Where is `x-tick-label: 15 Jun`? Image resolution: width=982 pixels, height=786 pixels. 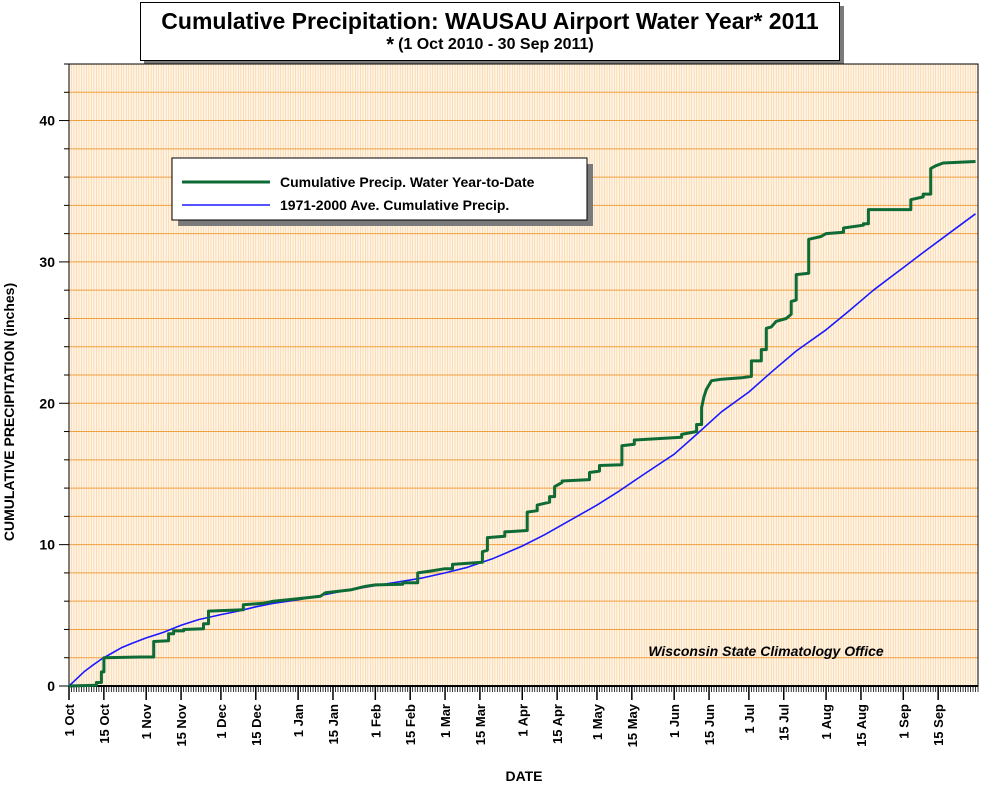
x-tick-label: 15 Jun is located at coordinates (709, 724).